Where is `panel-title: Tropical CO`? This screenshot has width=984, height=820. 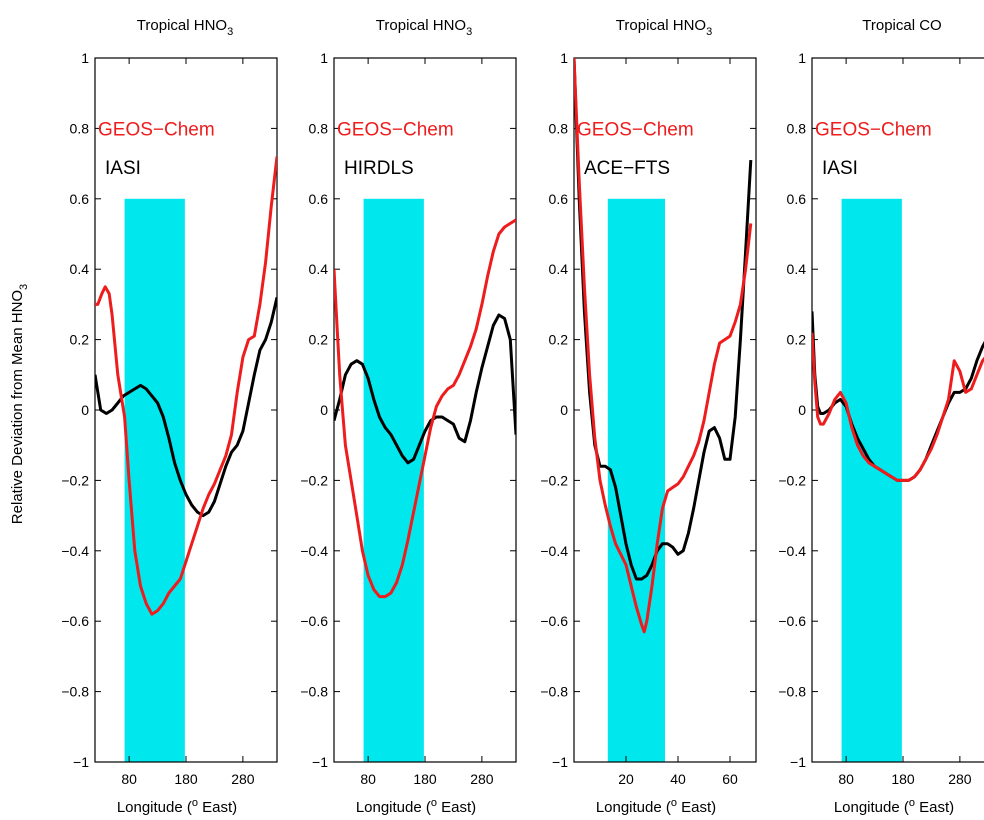 panel-title: Tropical CO is located at coordinates (901, 25).